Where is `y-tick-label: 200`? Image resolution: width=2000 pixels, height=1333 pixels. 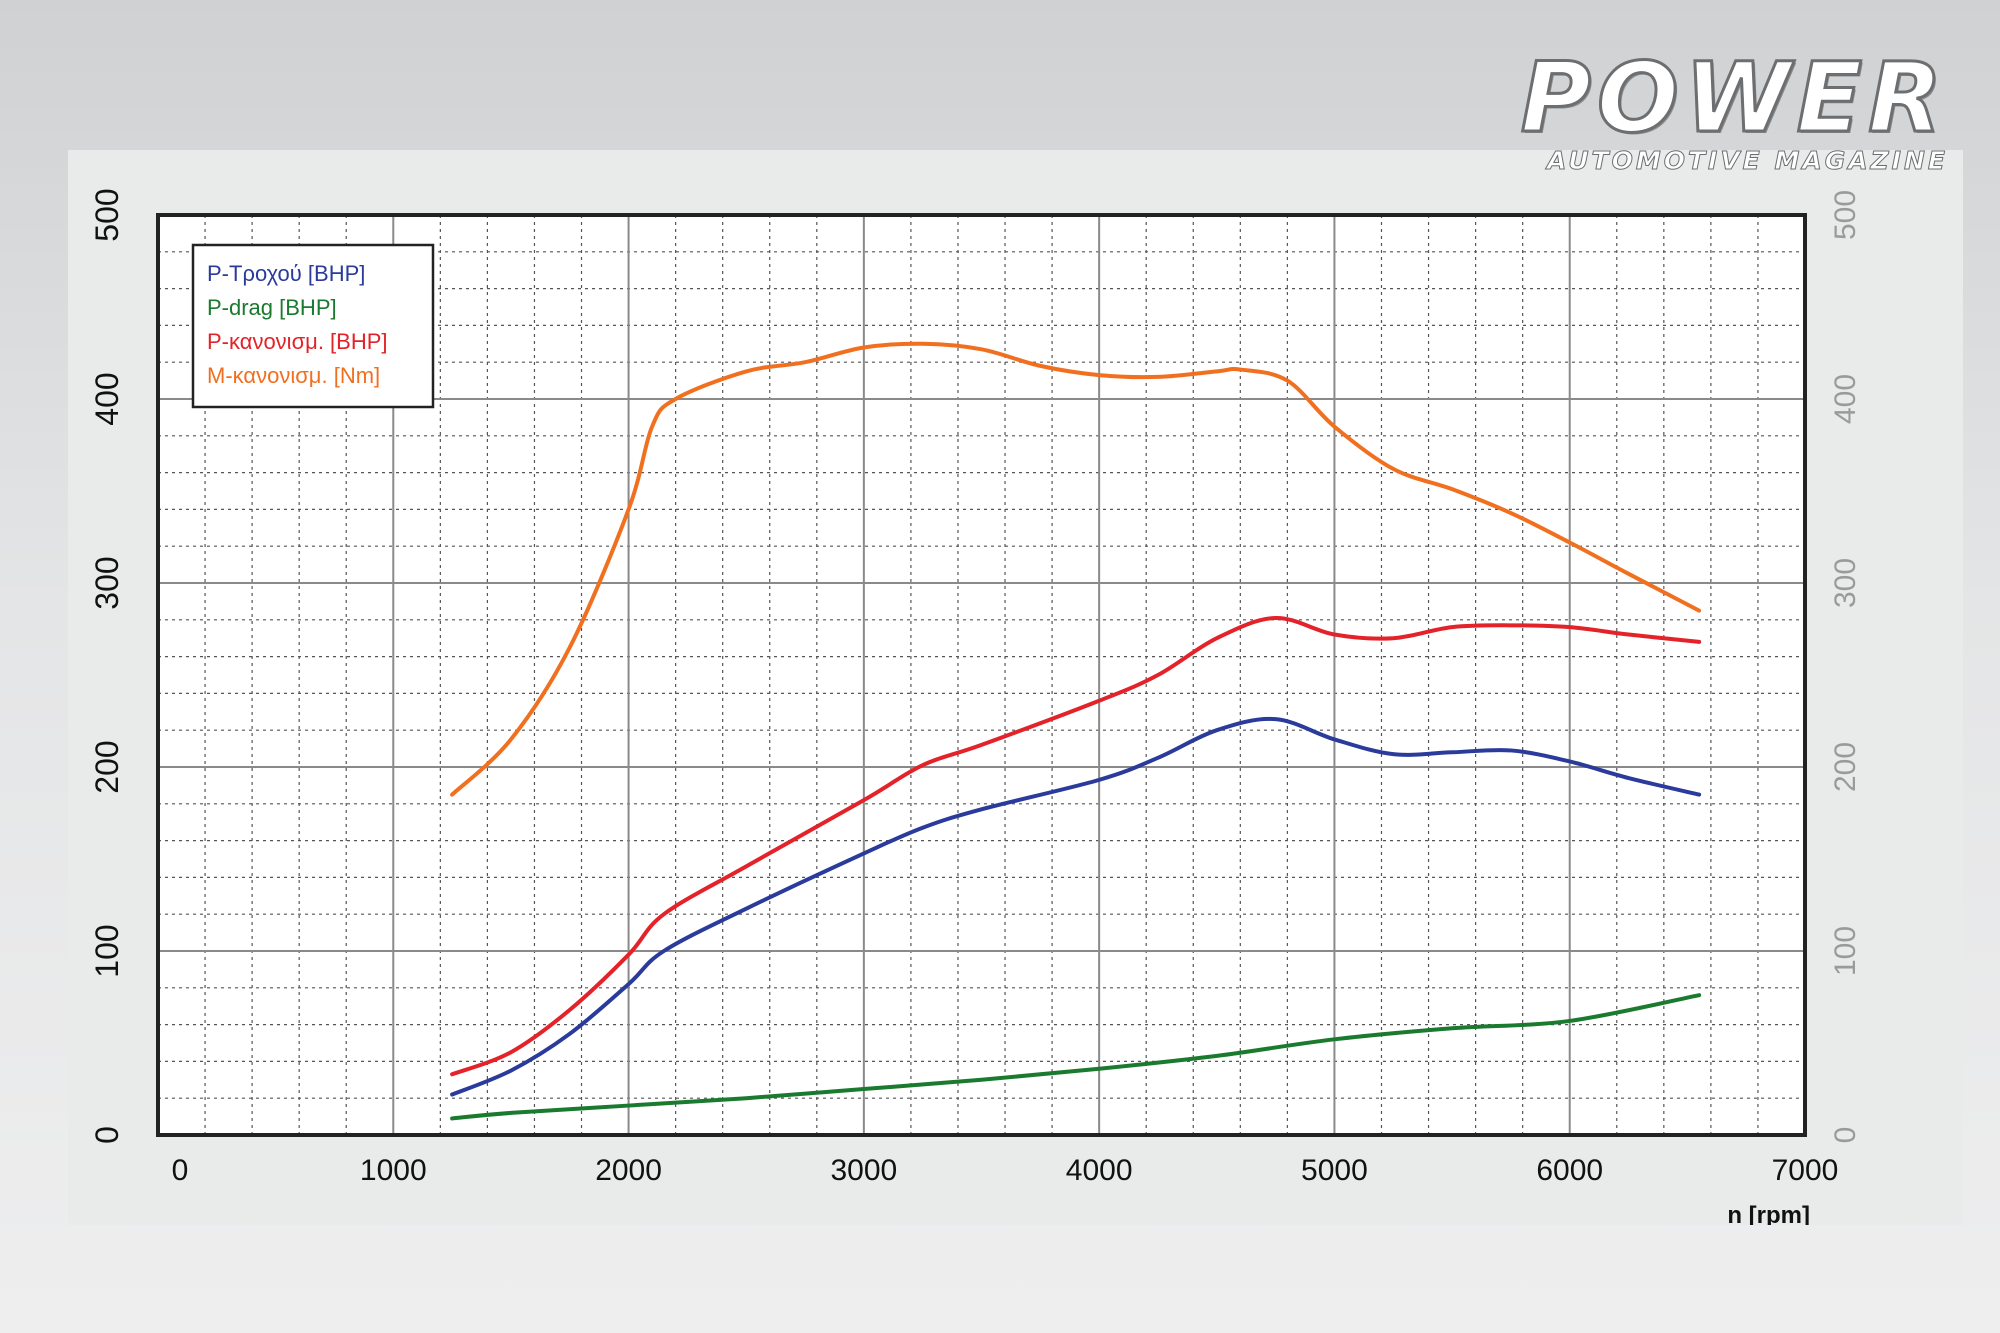 y-tick-label: 200 is located at coordinates (107, 766).